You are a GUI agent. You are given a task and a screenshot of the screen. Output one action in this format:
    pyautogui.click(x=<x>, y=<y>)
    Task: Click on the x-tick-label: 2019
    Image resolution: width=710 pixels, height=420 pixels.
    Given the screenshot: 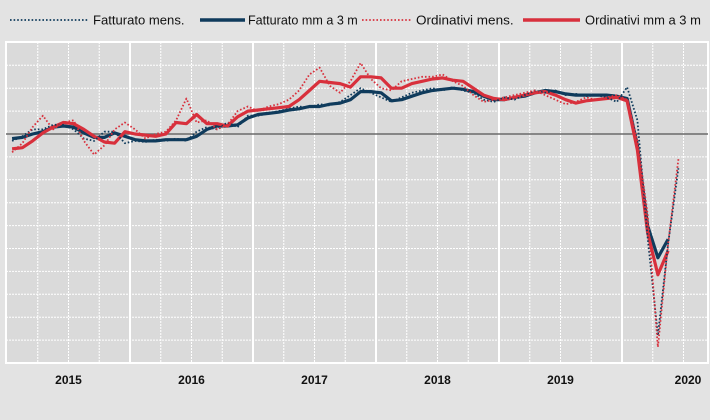 What is the action you would take?
    pyautogui.click(x=560, y=380)
    